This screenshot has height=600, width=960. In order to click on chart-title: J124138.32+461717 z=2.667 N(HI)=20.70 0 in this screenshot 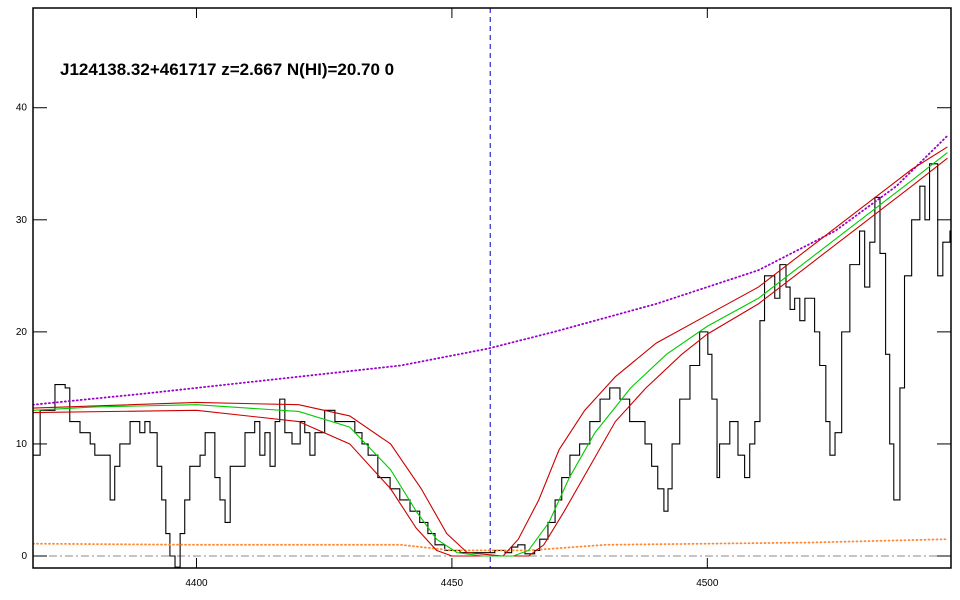, I will do `click(227, 69)`.